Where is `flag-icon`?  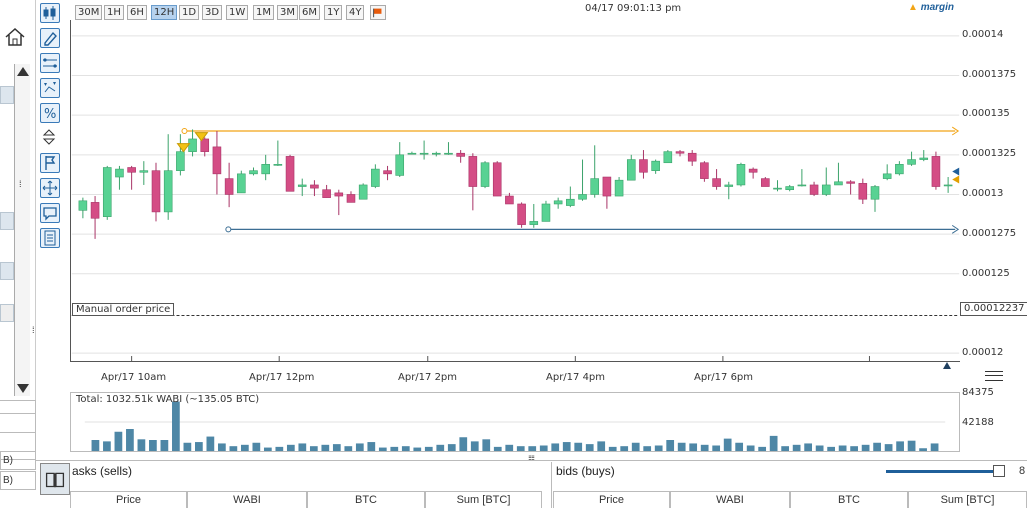 flag-icon is located at coordinates (50, 163).